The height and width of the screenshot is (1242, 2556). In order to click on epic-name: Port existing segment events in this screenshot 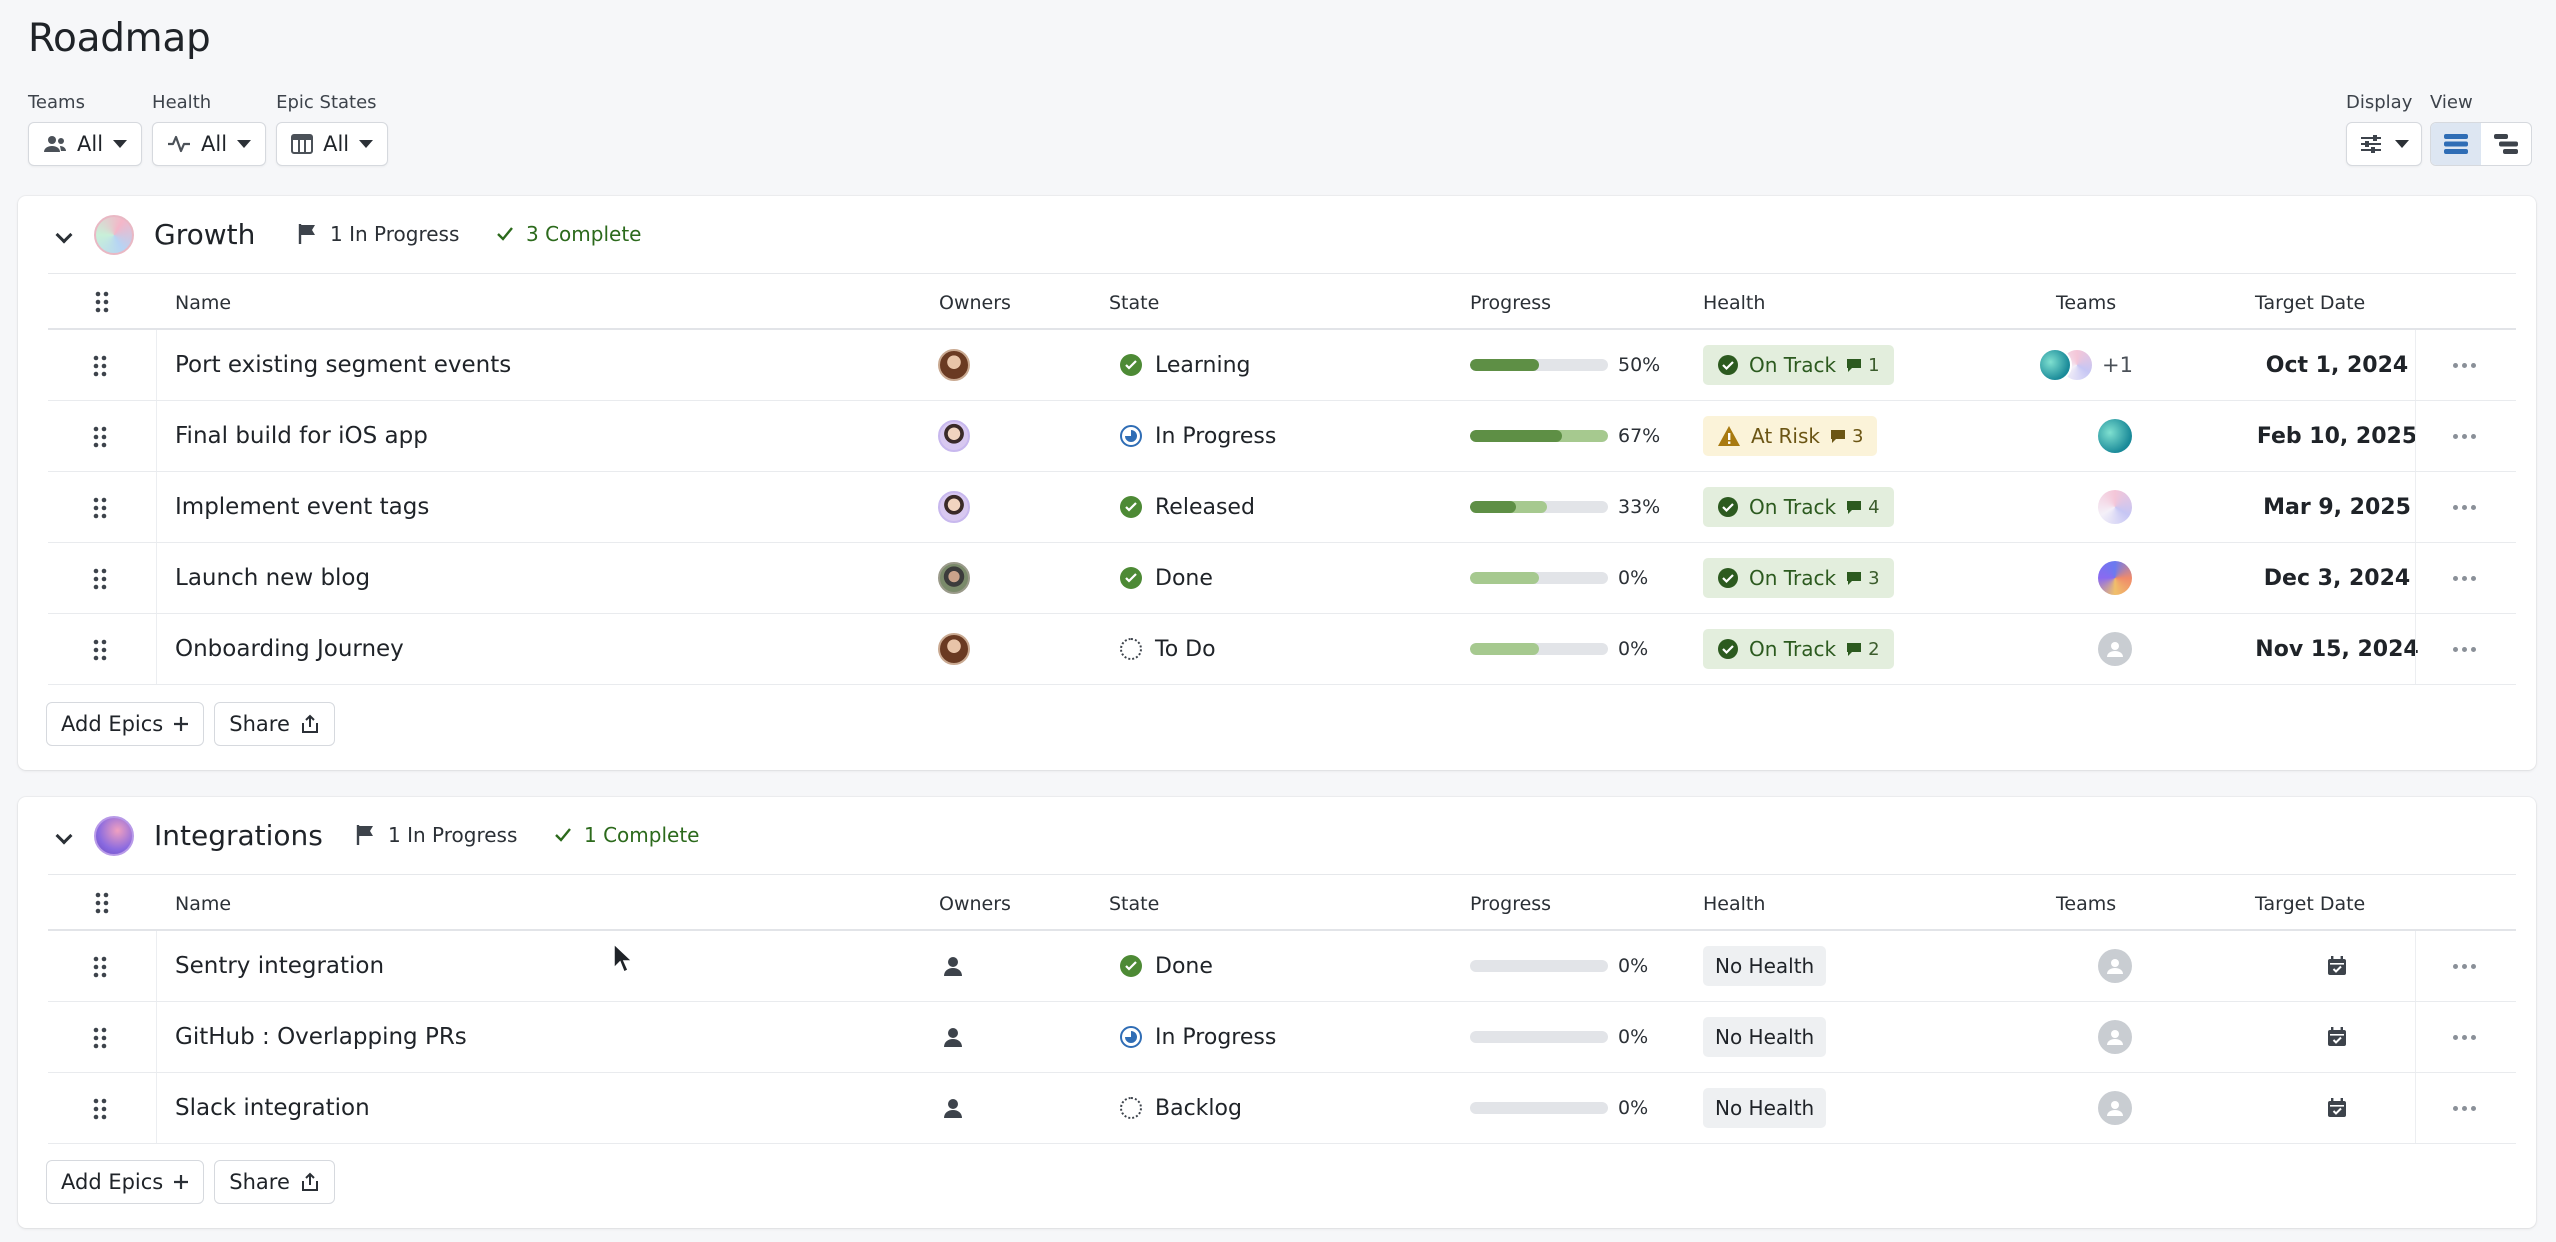, I will do `click(343, 365)`.